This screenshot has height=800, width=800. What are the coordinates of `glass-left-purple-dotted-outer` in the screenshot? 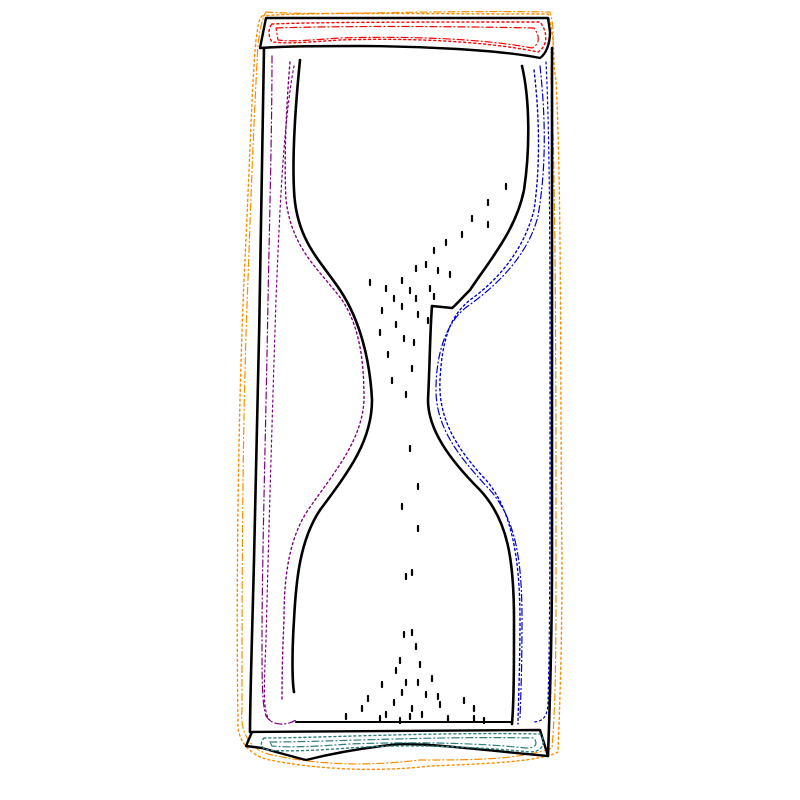 It's located at (279, 394).